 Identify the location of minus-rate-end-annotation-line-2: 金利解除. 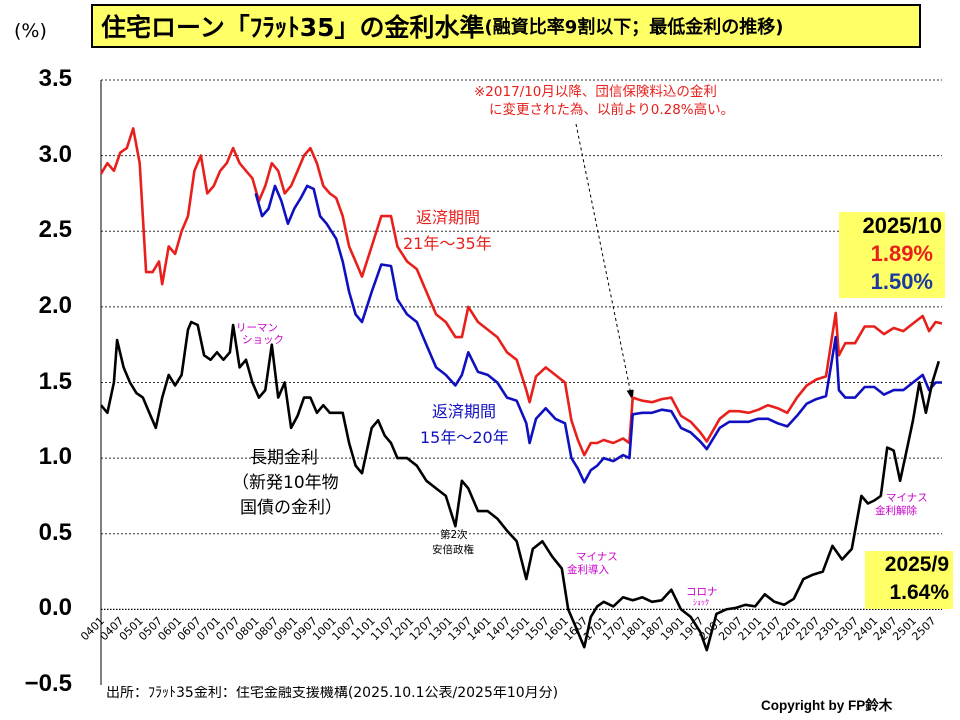
(896, 511).